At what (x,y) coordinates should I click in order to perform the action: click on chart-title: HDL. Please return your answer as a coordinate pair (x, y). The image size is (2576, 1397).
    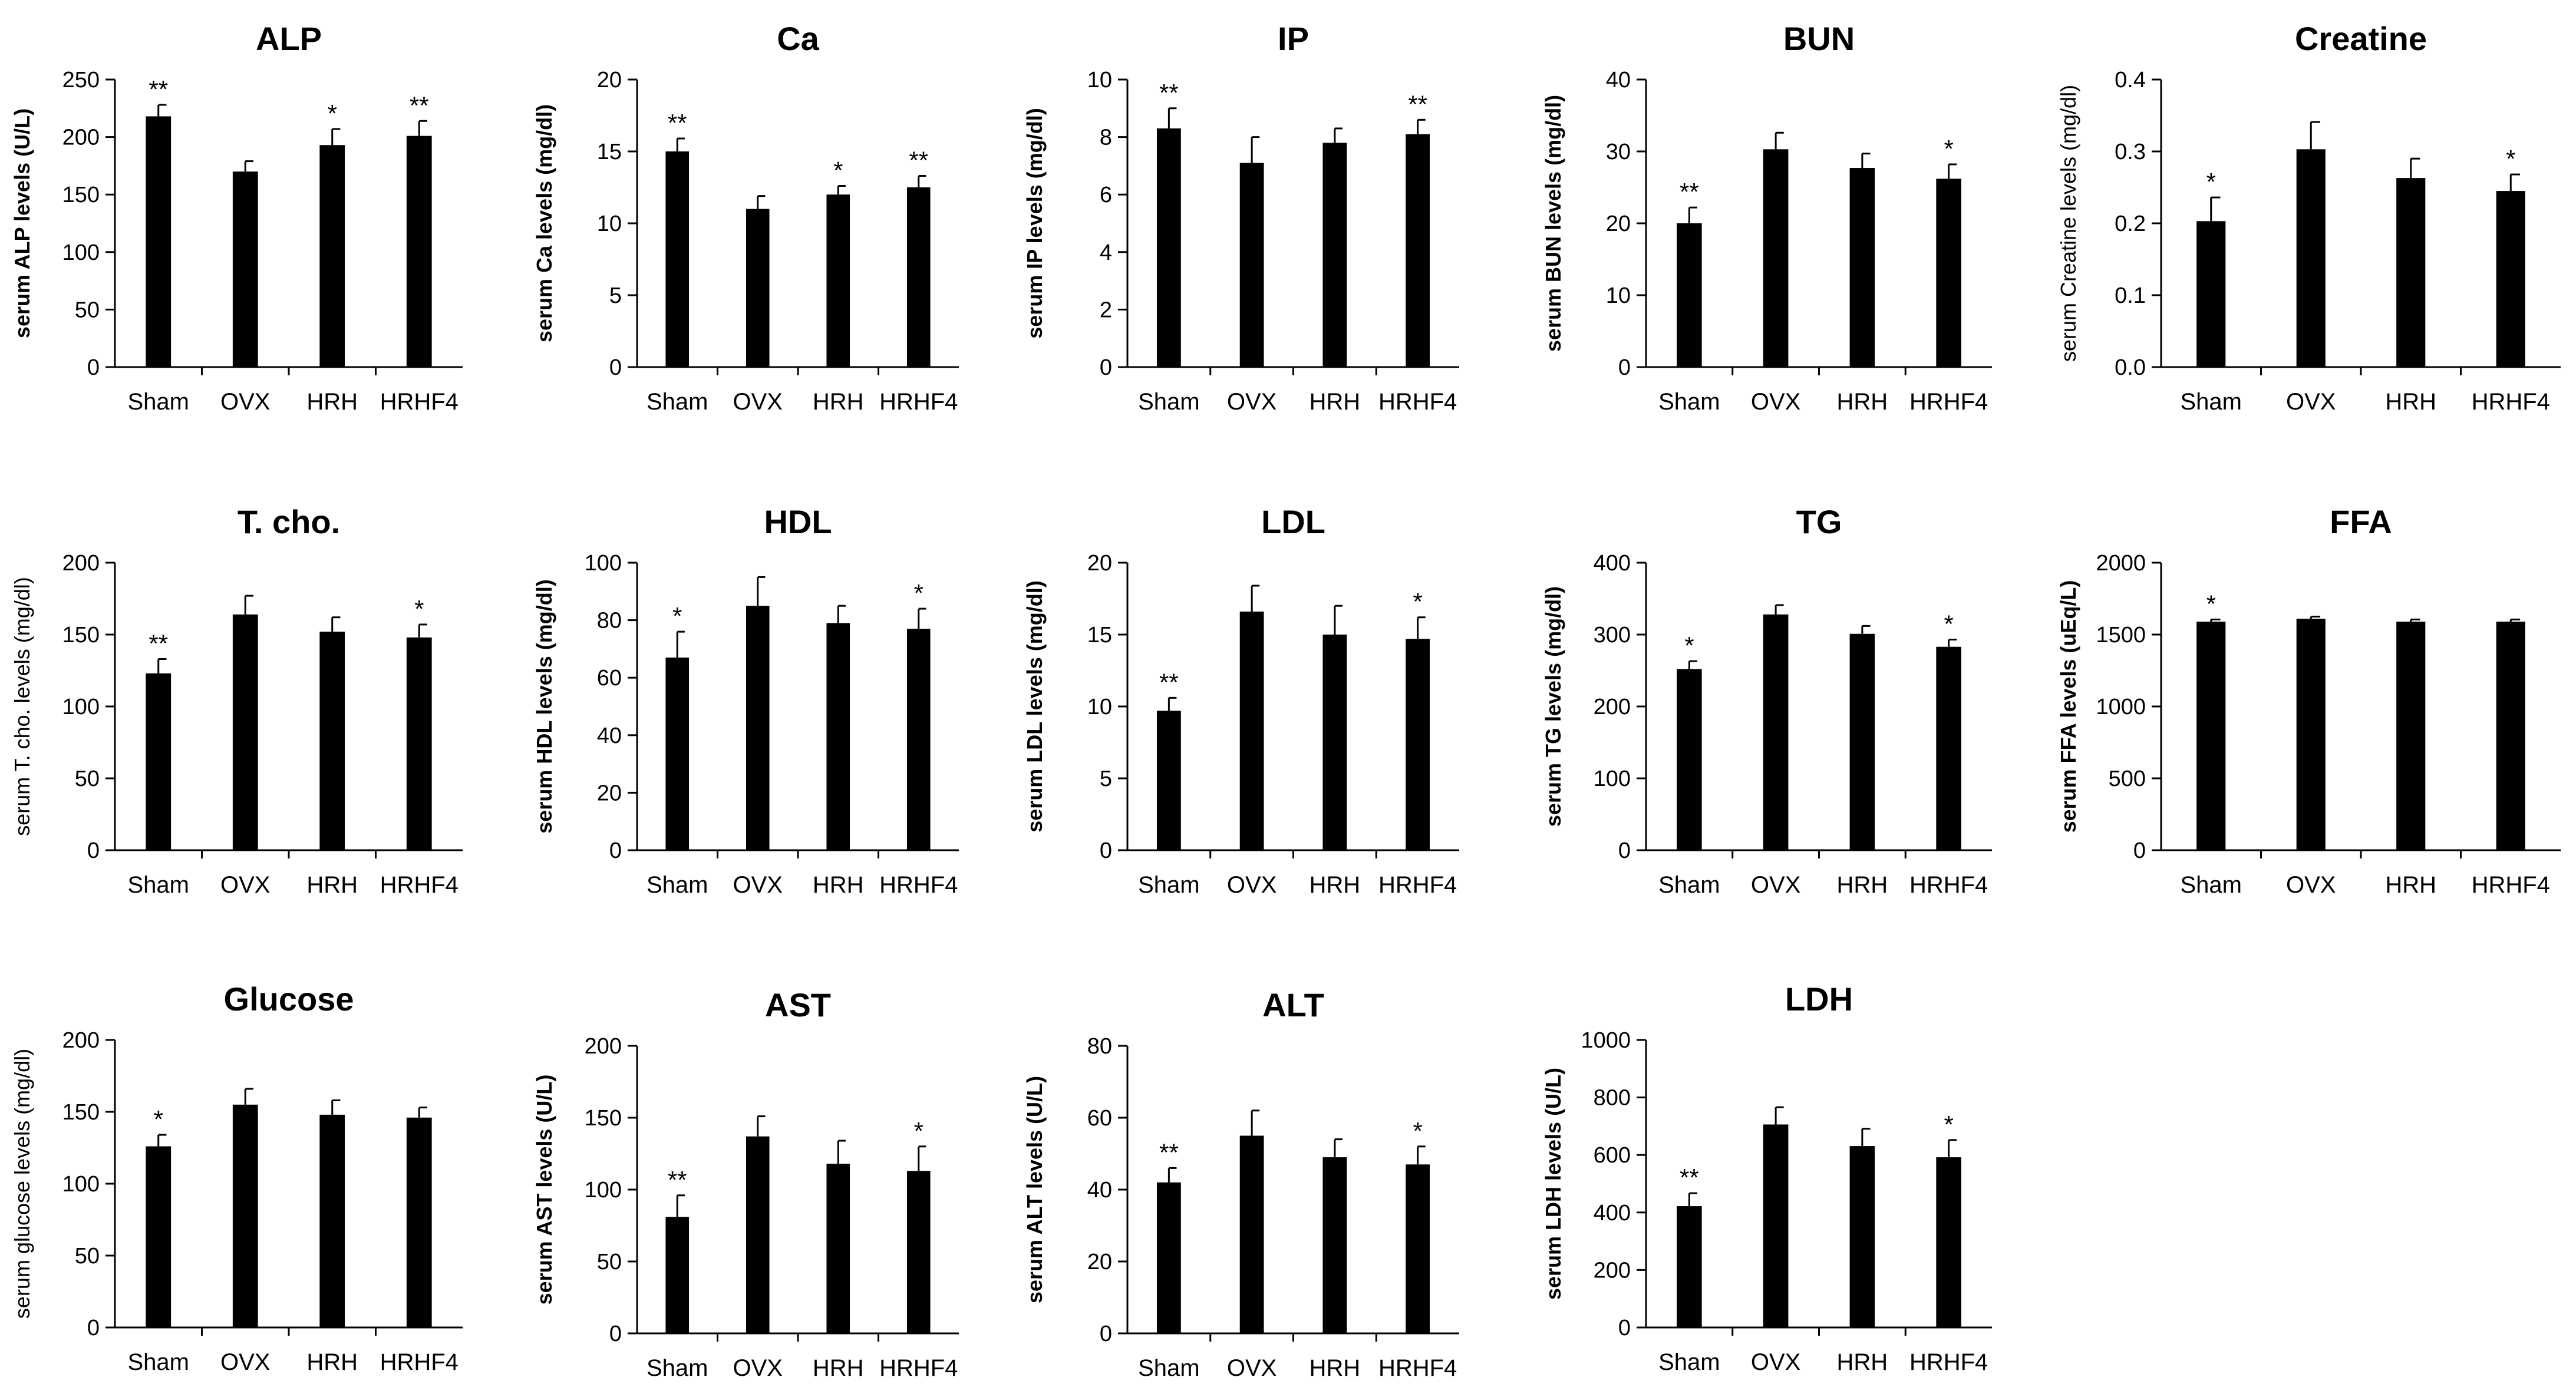
    Looking at the image, I should click on (798, 521).